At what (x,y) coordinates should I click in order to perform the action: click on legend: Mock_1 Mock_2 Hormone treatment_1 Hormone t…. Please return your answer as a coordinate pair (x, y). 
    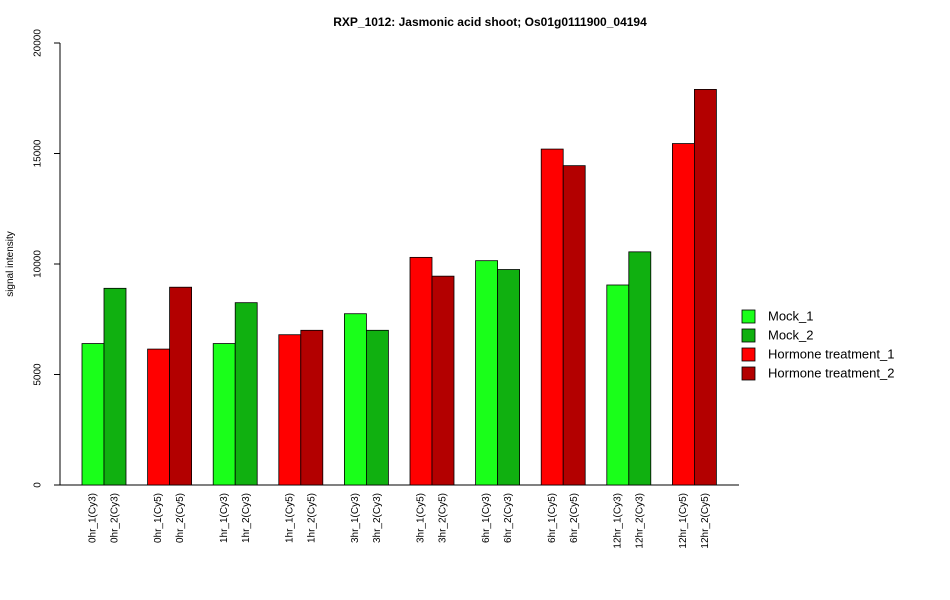
    Looking at the image, I should click on (817, 344).